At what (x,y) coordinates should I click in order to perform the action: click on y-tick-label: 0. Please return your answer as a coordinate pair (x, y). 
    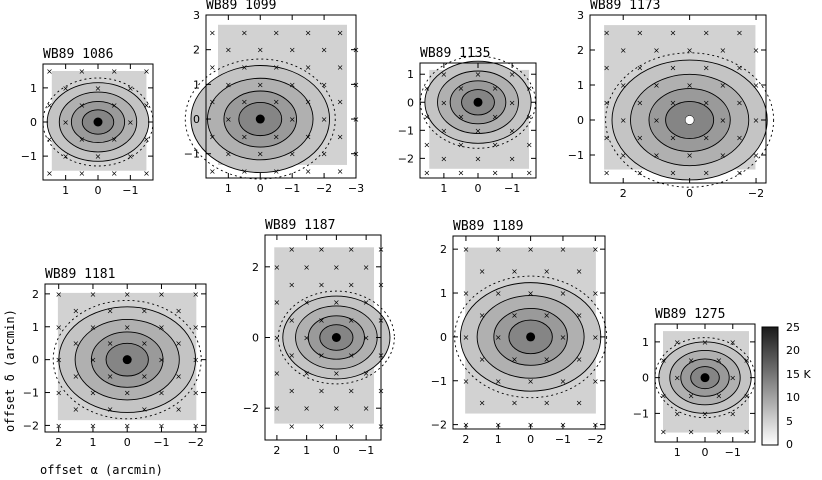
    Looking at the image, I should click on (645, 378).